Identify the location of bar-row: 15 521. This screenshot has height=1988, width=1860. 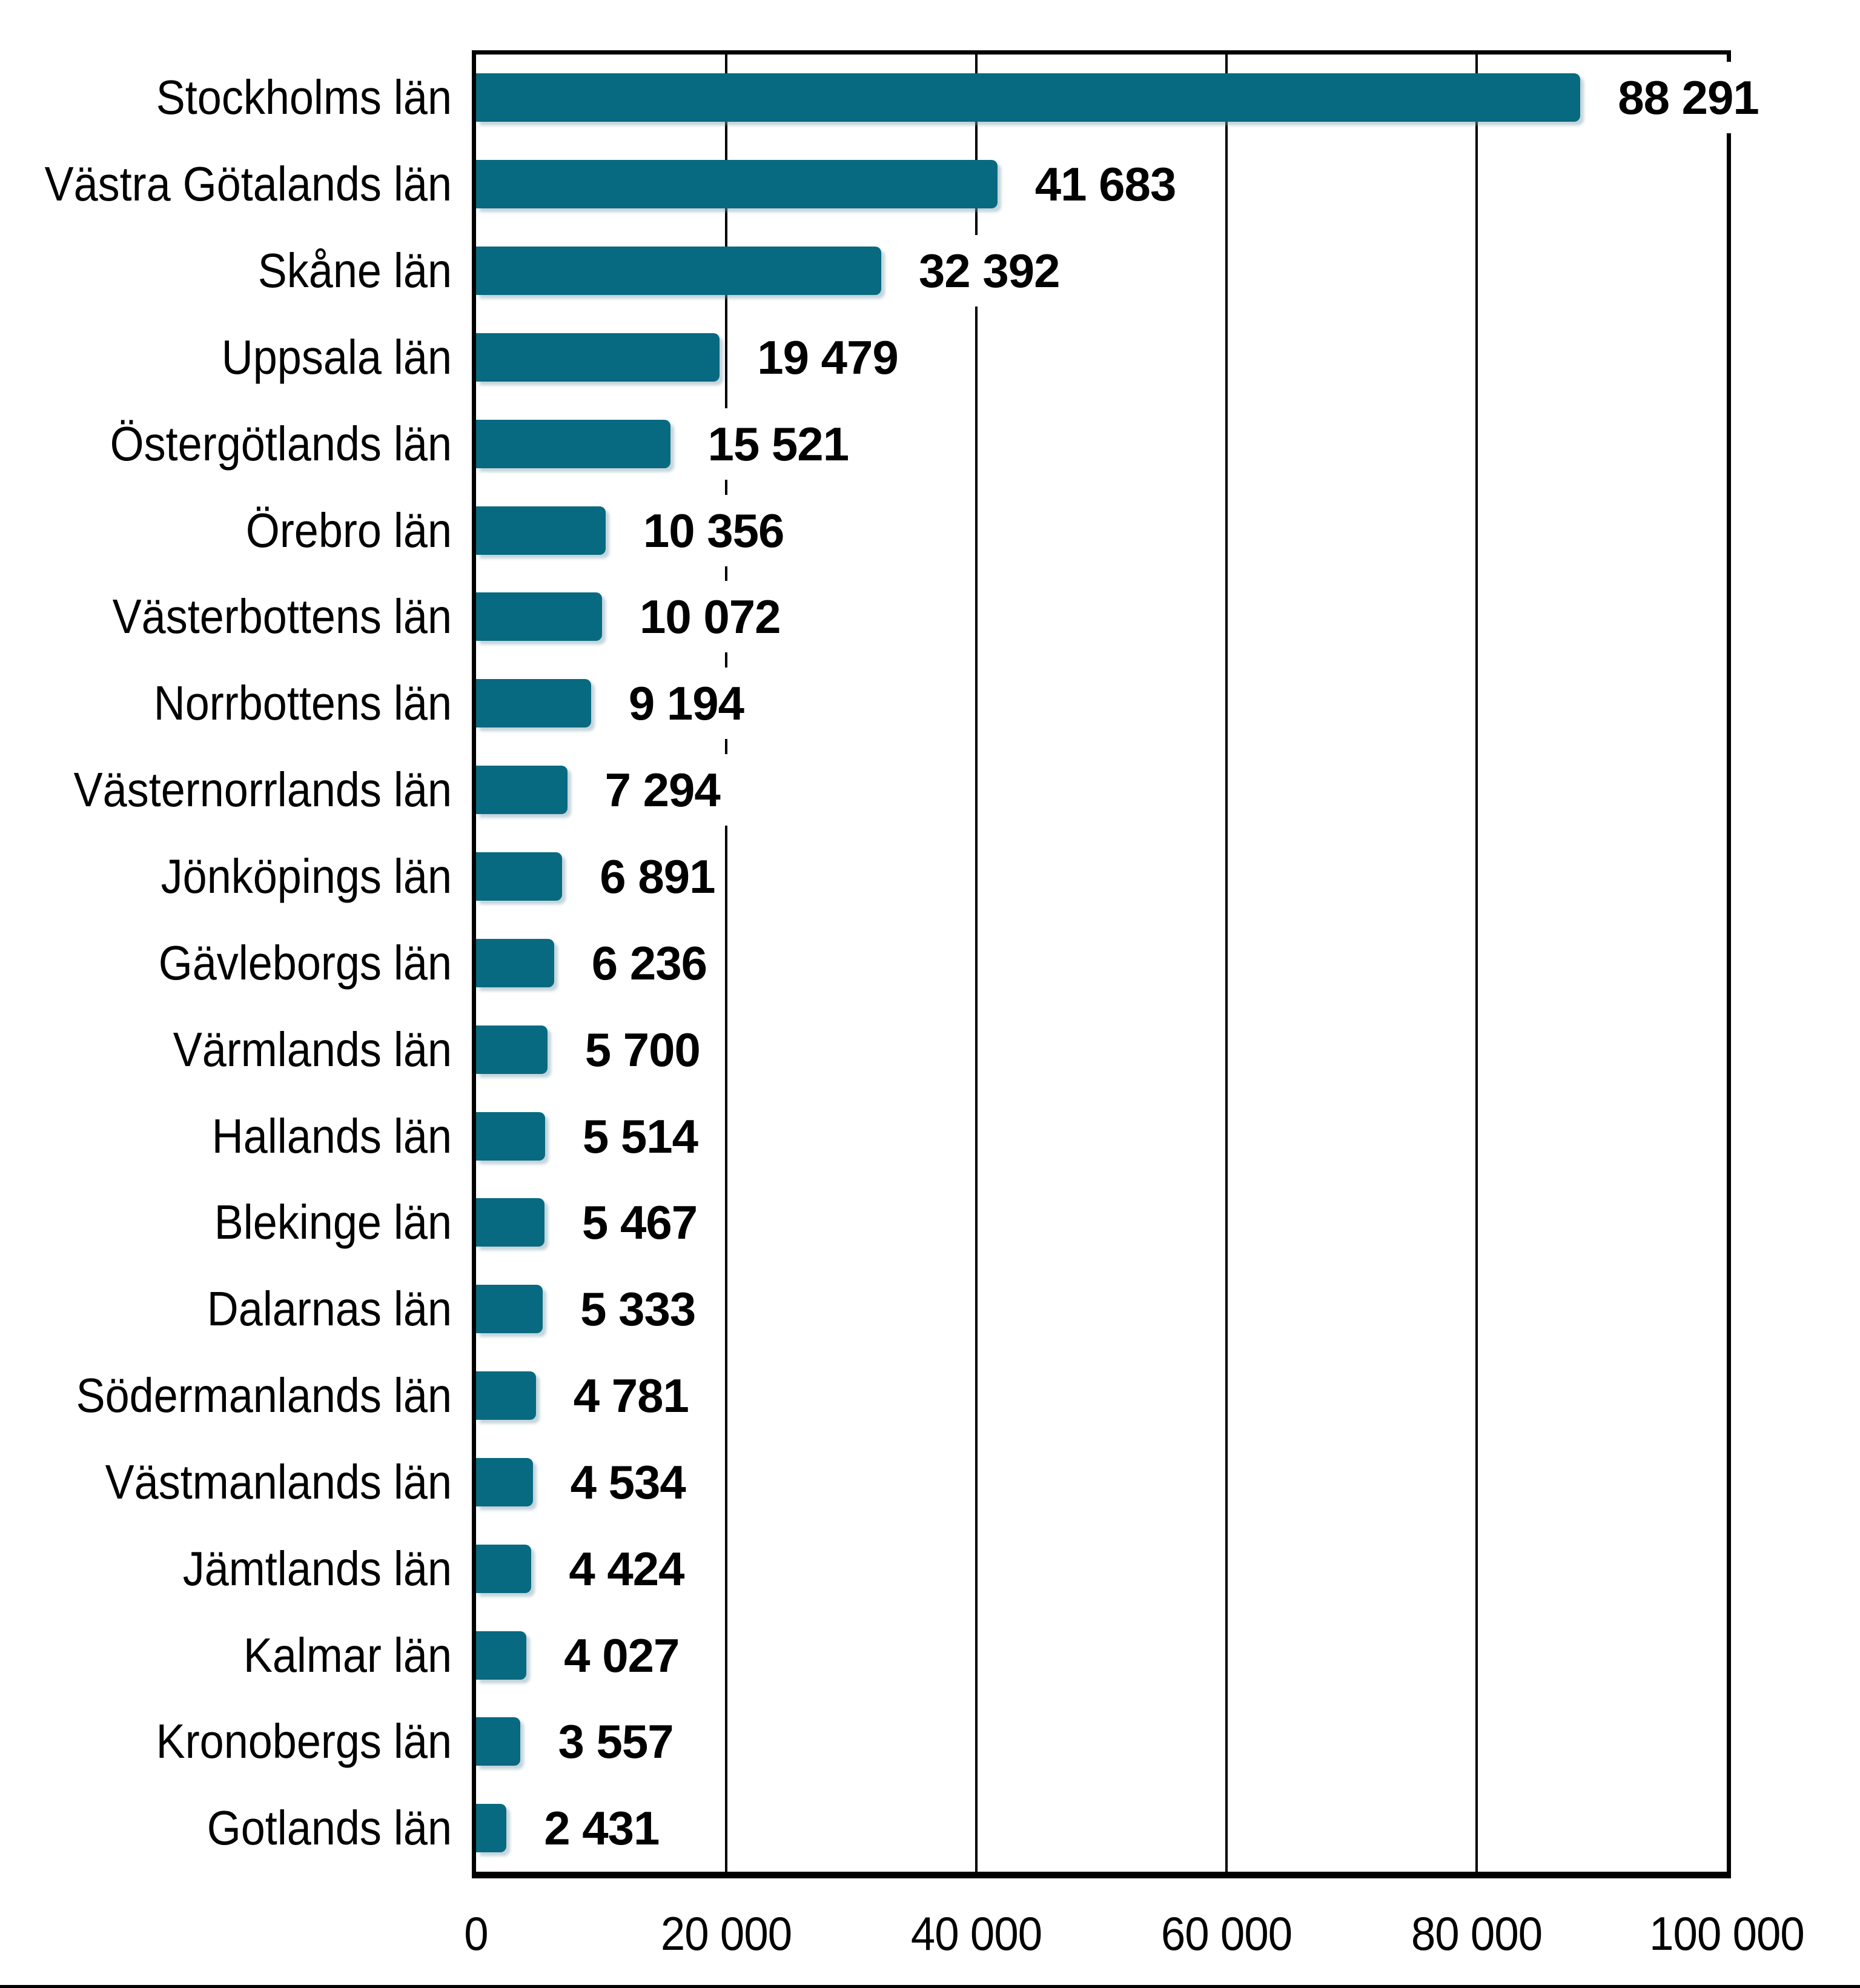
(1101, 443).